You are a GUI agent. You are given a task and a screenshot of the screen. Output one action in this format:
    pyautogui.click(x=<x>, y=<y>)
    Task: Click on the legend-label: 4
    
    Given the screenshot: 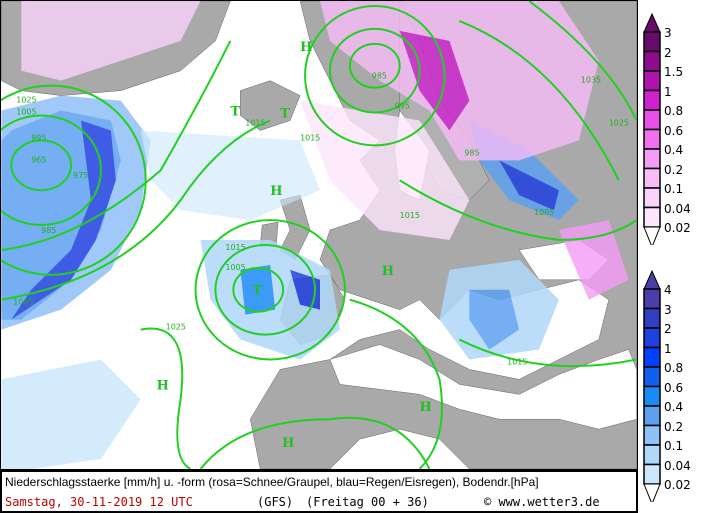 What is the action you would take?
    pyautogui.click(x=668, y=290)
    